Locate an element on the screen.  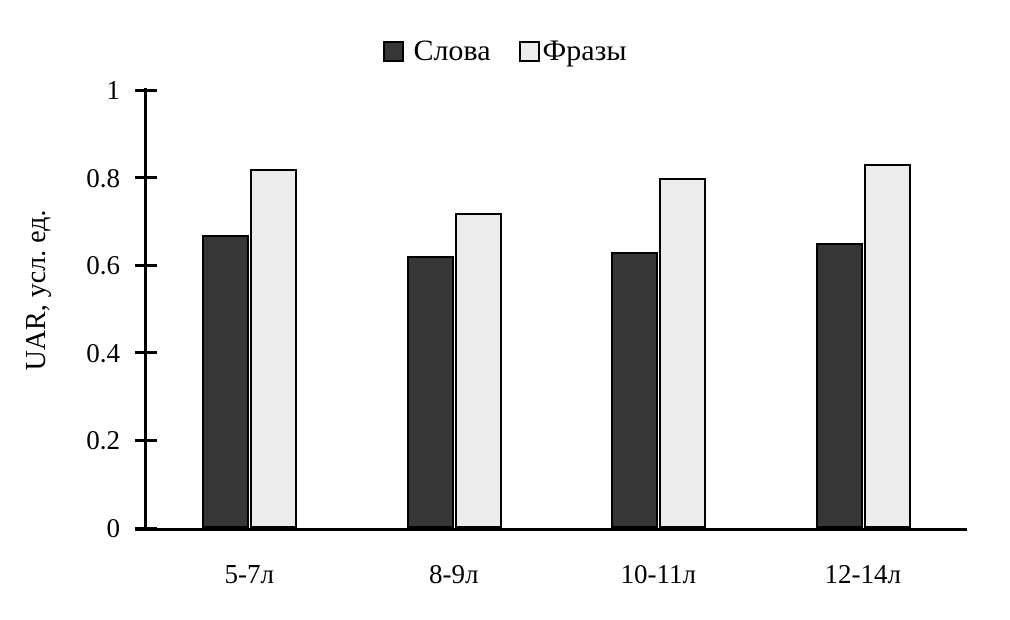
phrases-series-swatch is located at coordinates (529, 51).